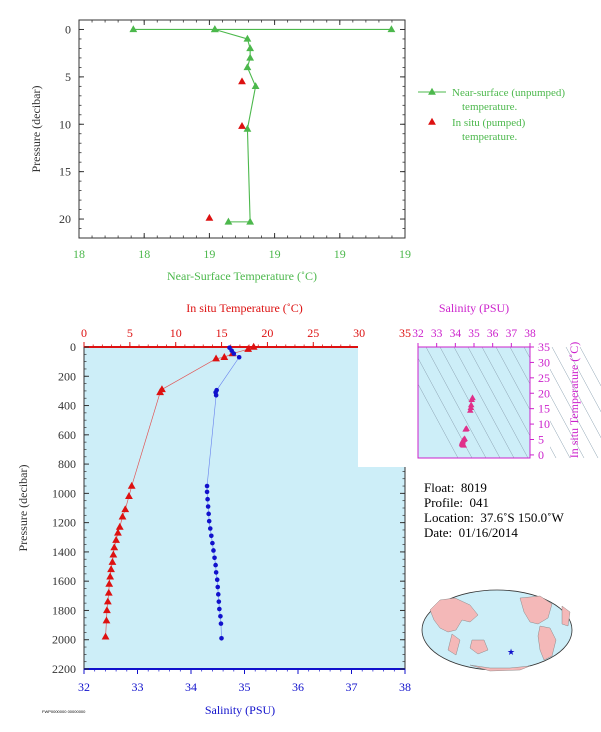  I want to click on top-y-tick-label: 0, so click(68, 29).